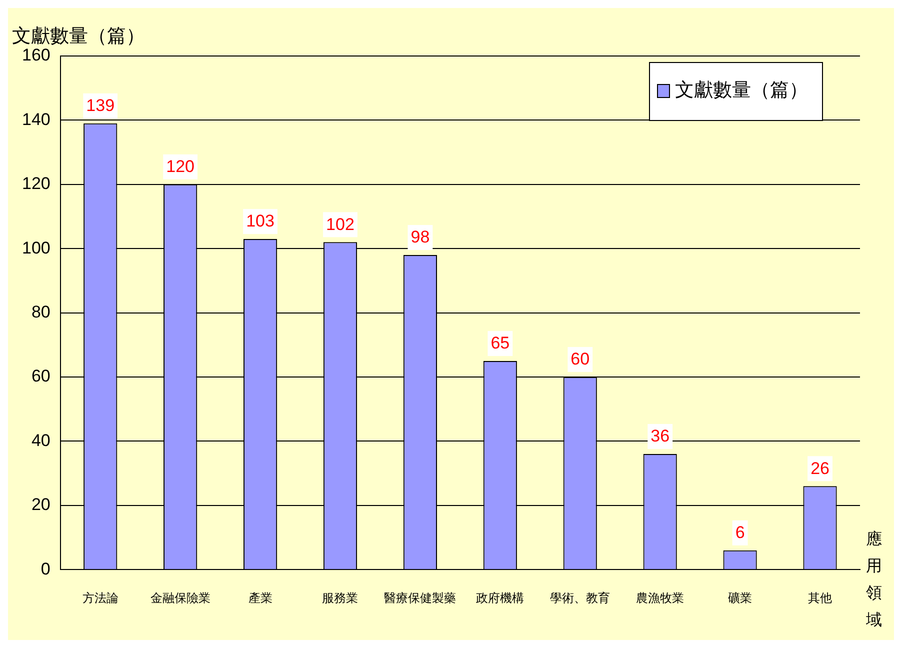  What do you see at coordinates (420, 237) in the screenshot?
I see `data-label: 98` at bounding box center [420, 237].